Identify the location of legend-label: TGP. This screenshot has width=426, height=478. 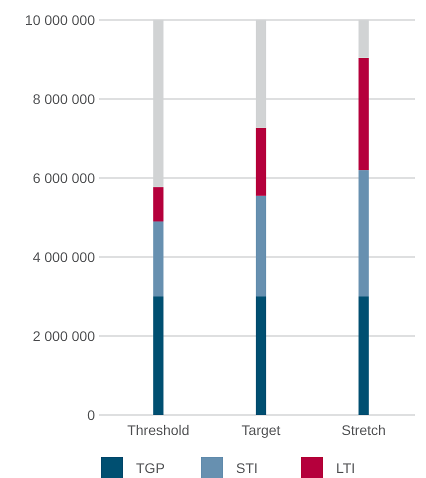
(150, 468).